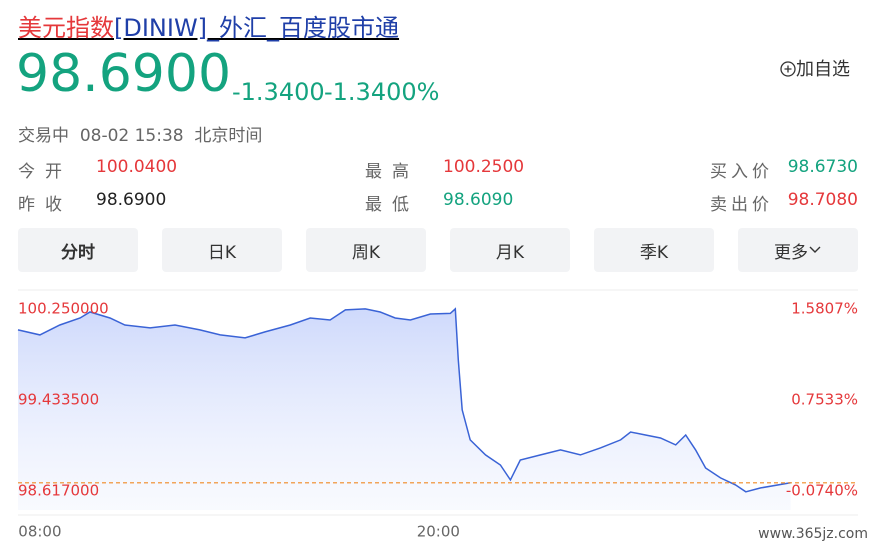 Image resolution: width=876 pixels, height=548 pixels. Describe the element at coordinates (43, 136) in the screenshot. I see `status: 交易中` at that location.